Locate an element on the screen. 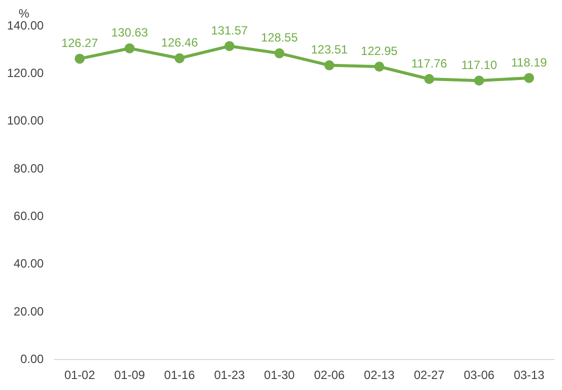 The image size is (562, 390). data-label: 126.46 is located at coordinates (179, 43).